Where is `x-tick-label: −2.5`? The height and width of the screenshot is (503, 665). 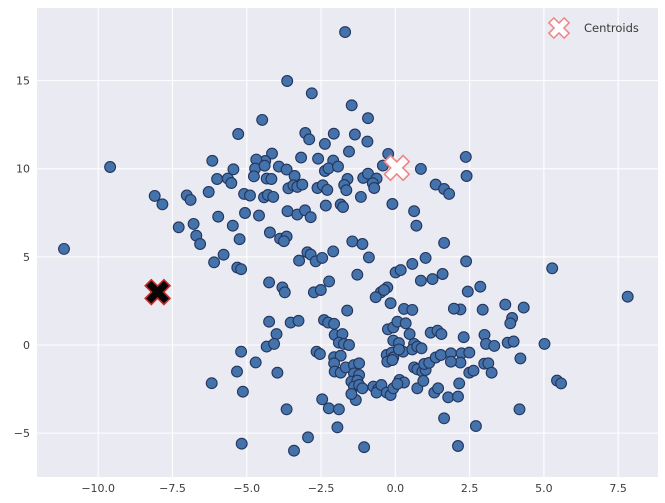 x-tick-label: −2.5 is located at coordinates (321, 488).